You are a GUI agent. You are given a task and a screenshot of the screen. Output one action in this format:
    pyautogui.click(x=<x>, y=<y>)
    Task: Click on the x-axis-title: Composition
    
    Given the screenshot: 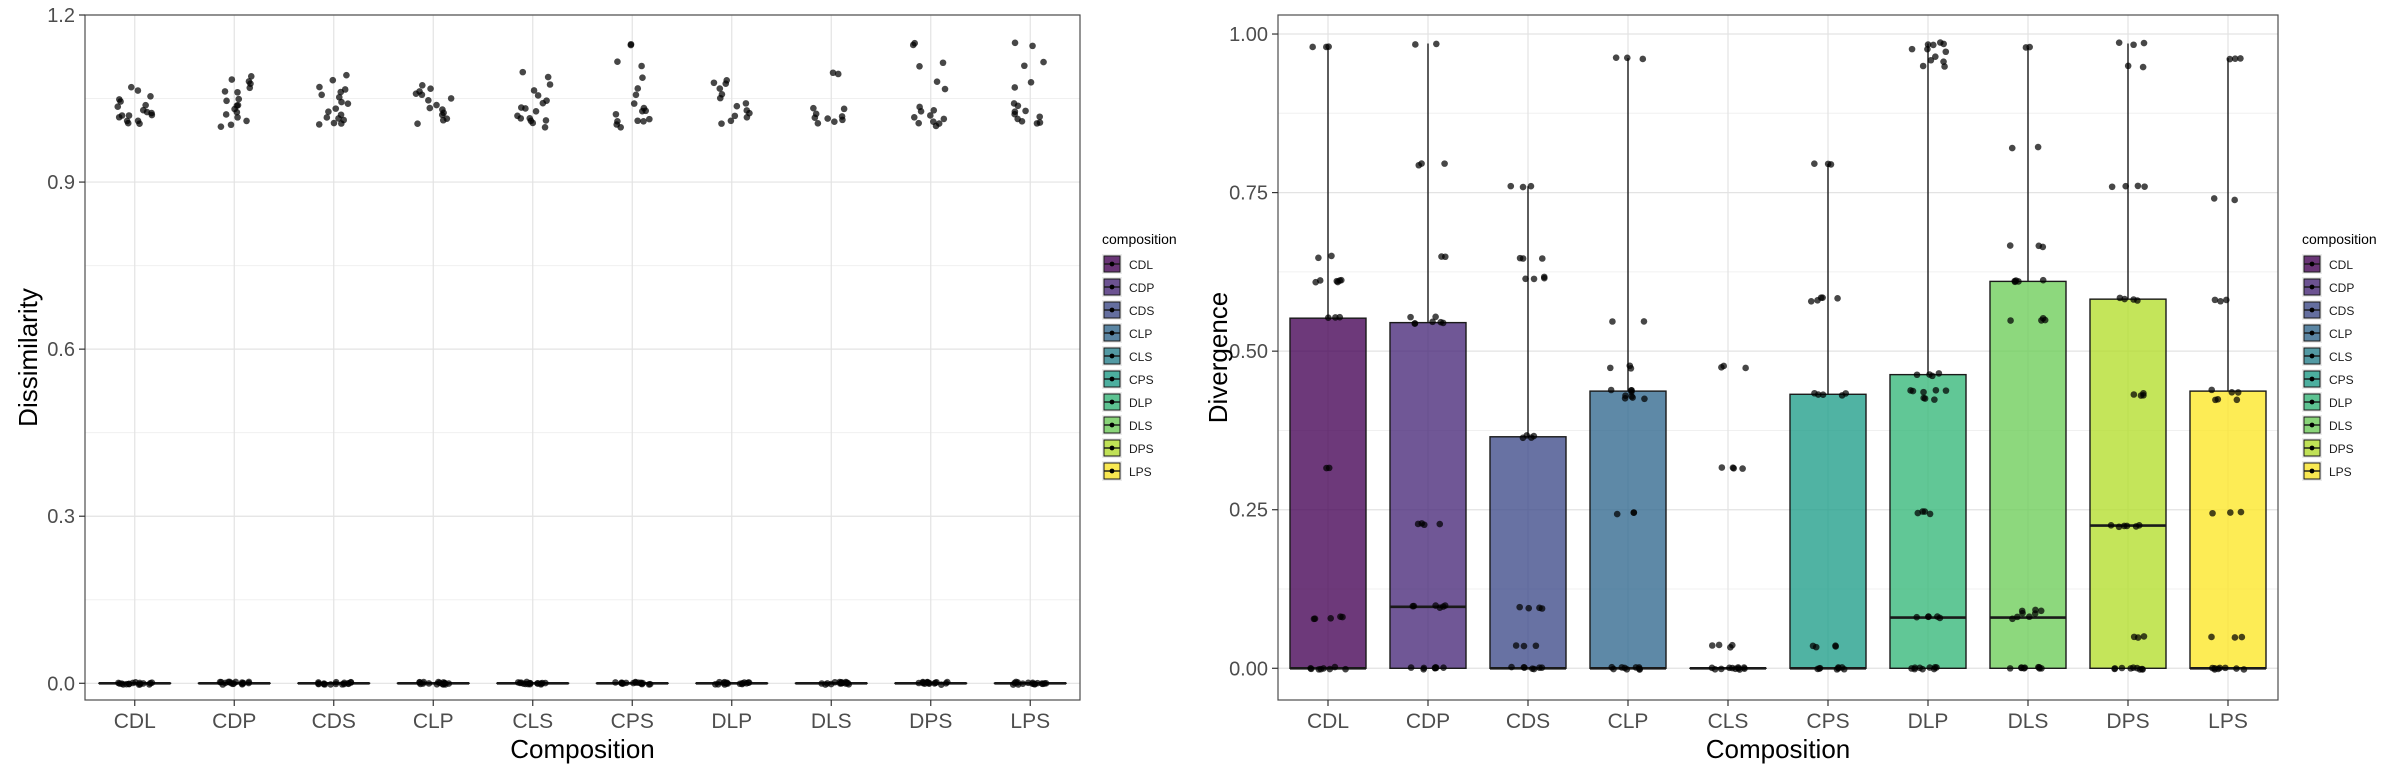 What is the action you would take?
    pyautogui.click(x=1778, y=749)
    